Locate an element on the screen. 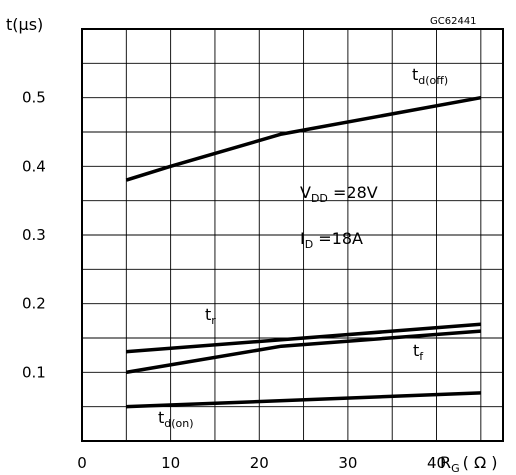  condition-vdd: VDD =28V is located at coordinates (339, 194).